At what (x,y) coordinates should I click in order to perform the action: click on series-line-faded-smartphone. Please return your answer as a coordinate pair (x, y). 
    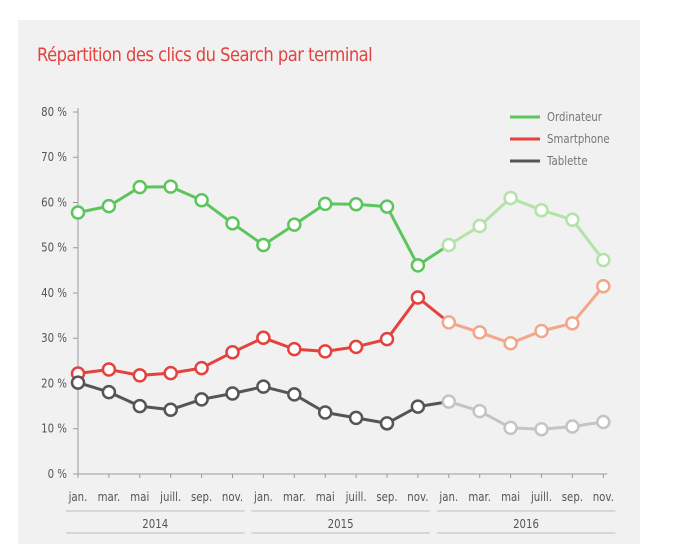
    Looking at the image, I should click on (526, 315).